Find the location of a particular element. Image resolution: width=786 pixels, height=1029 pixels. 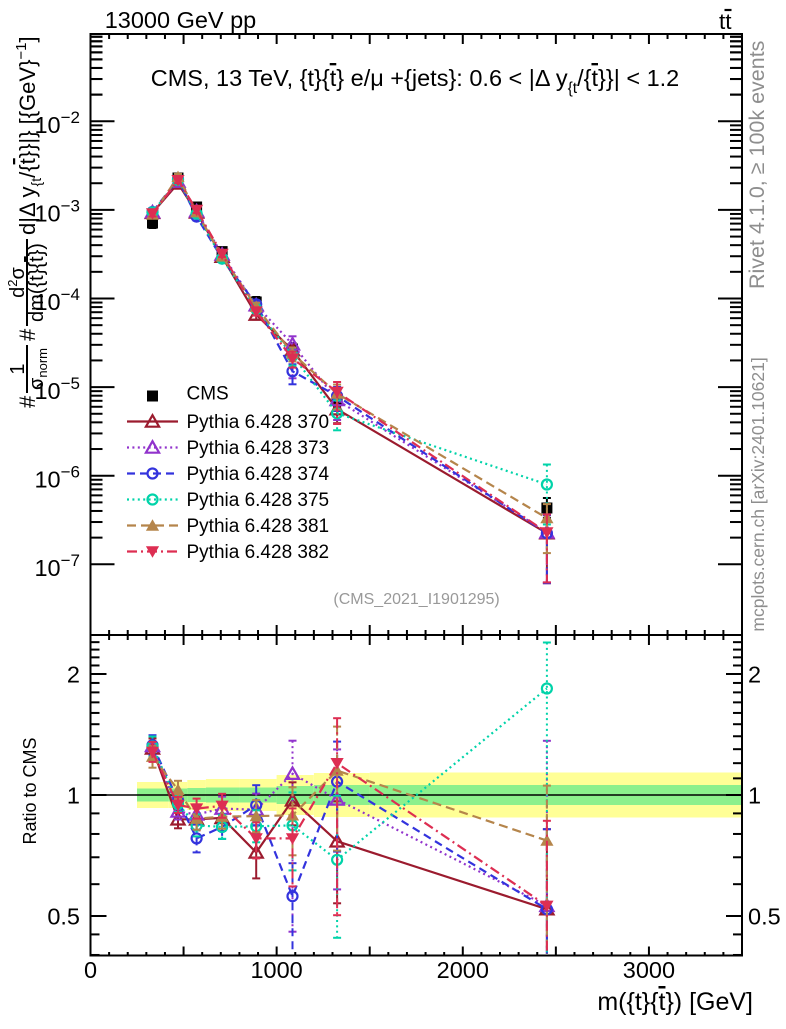

svg-text: 2000 is located at coordinates (463, 970).